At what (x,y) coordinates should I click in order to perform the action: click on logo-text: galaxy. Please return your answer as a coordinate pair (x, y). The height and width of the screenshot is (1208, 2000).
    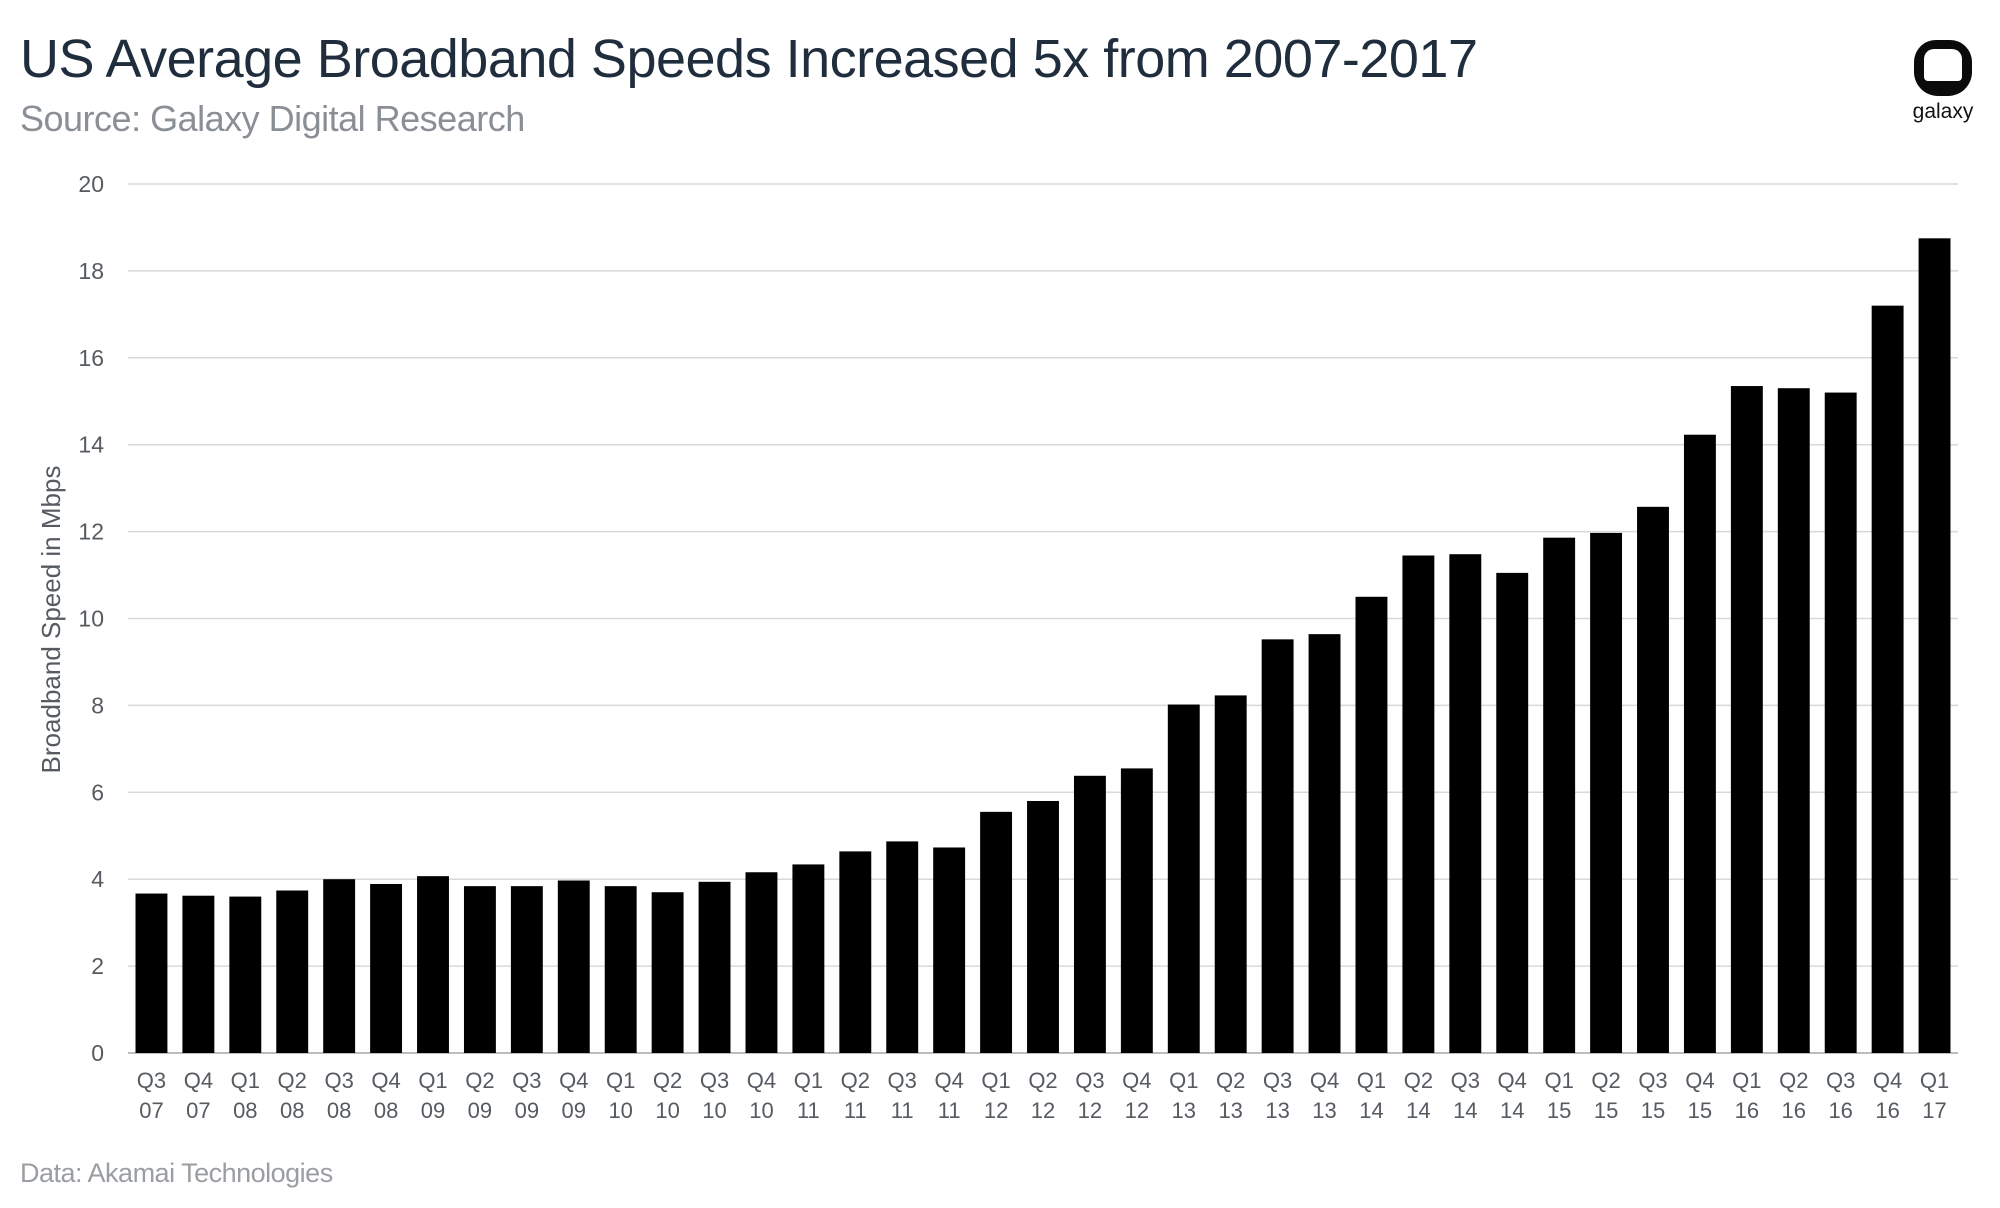
    Looking at the image, I should click on (1943, 111).